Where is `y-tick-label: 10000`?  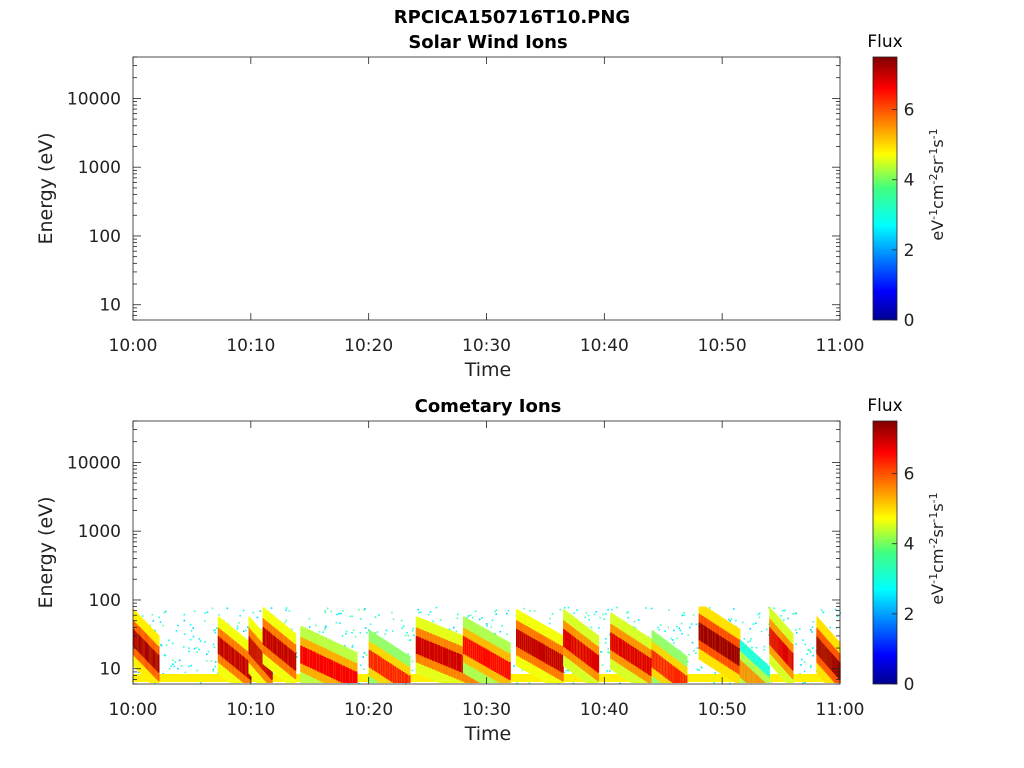 y-tick-label: 10000 is located at coordinates (94, 99).